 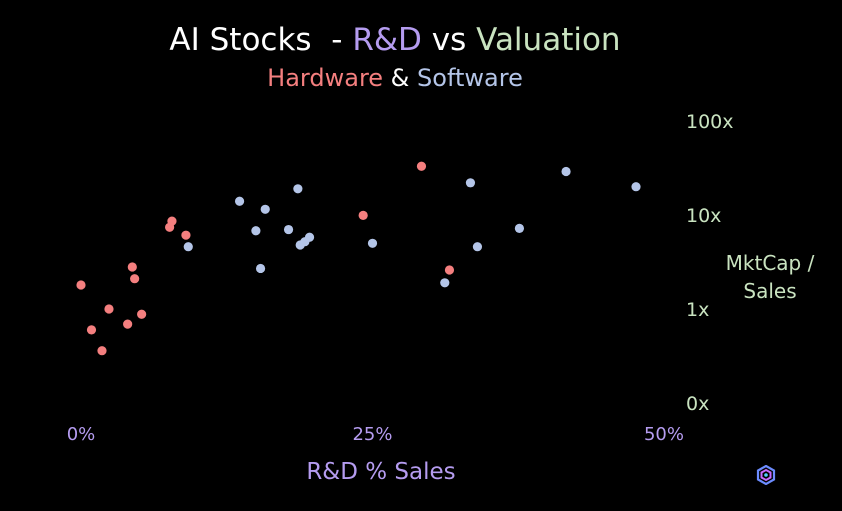 What do you see at coordinates (697, 404) in the screenshot?
I see `y-tick-label: 0x` at bounding box center [697, 404].